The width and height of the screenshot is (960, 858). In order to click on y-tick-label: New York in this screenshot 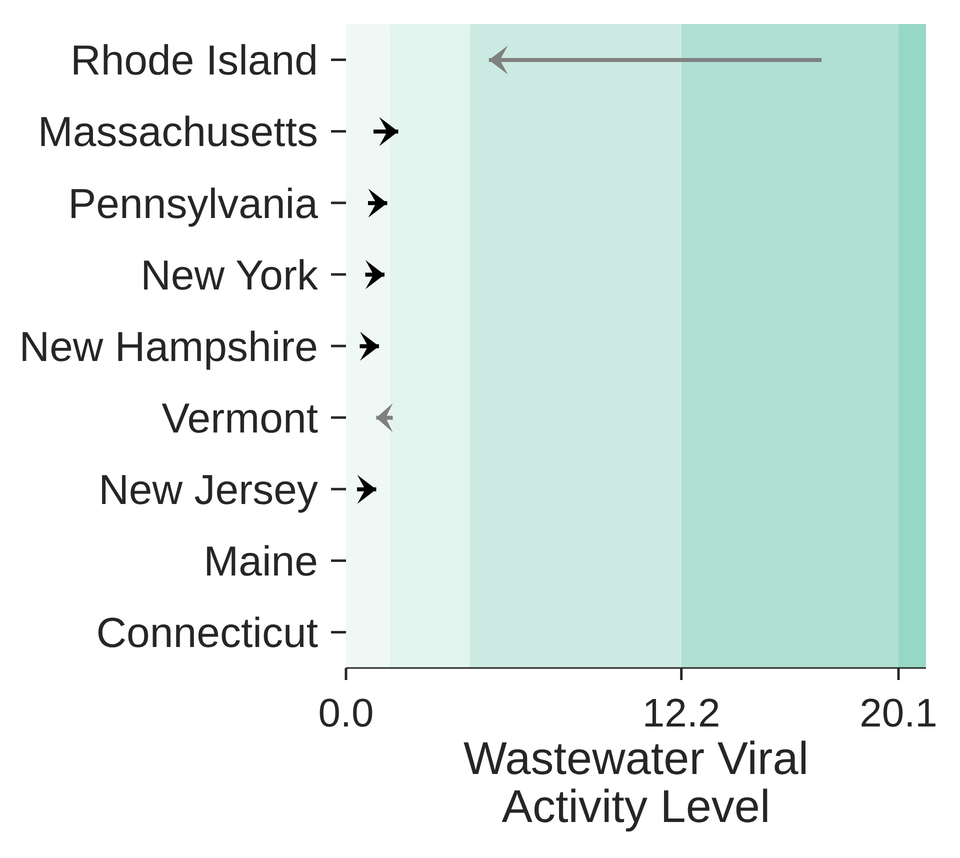, I will do `click(229, 274)`.